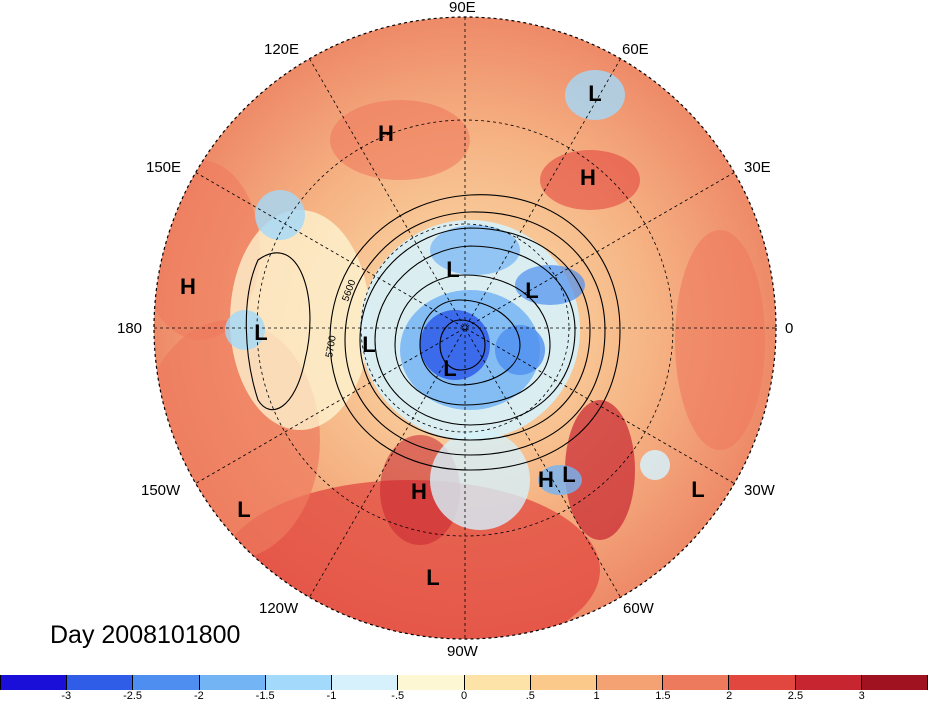 The image size is (928, 702). Describe the element at coordinates (795, 696) in the screenshot. I see `colorbar-tick-label: 2.5` at that location.